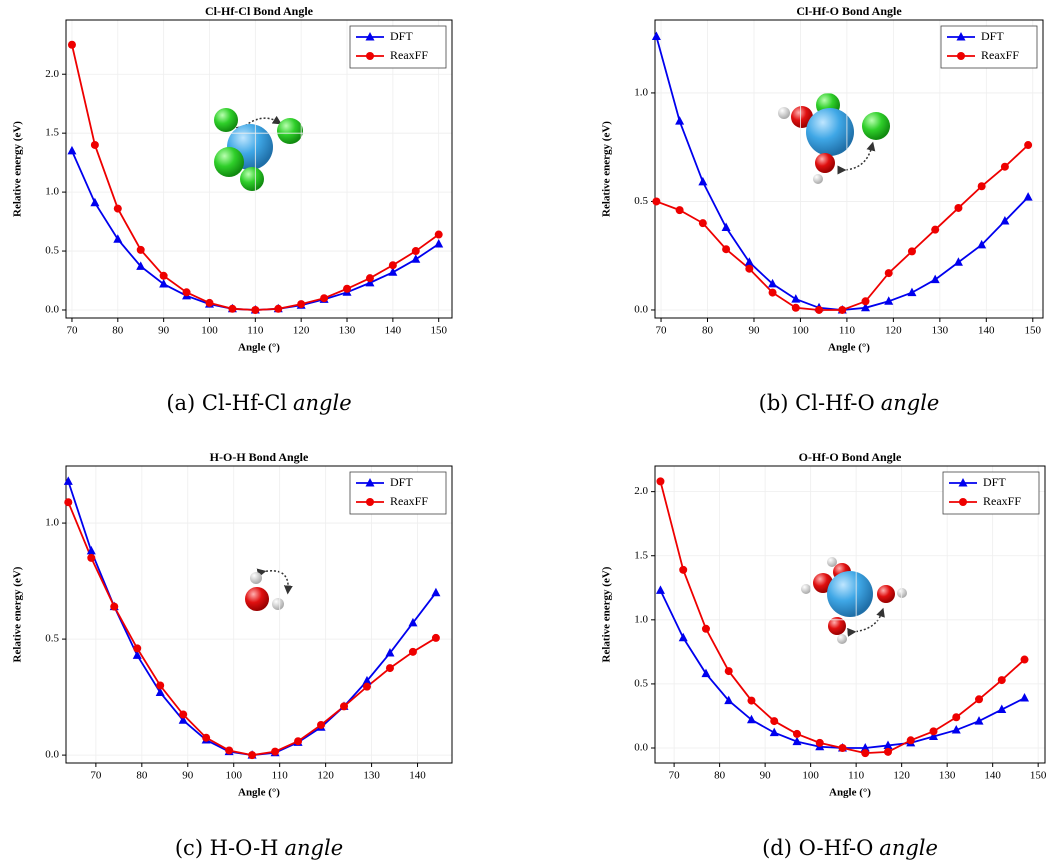 This screenshot has height=868, width=1051. What do you see at coordinates (989, 47) in the screenshot?
I see `legend: DFT ReaxFF` at bounding box center [989, 47].